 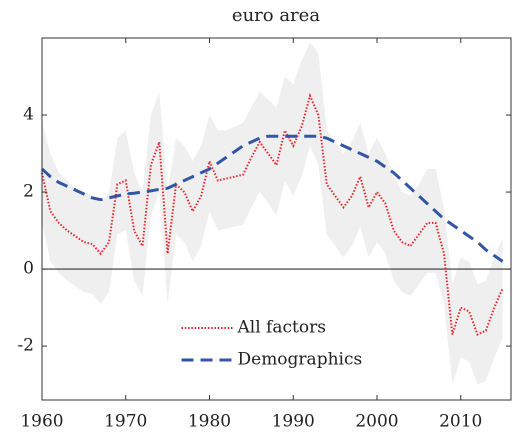 I want to click on x-tick-label: 1970, so click(x=125, y=422).